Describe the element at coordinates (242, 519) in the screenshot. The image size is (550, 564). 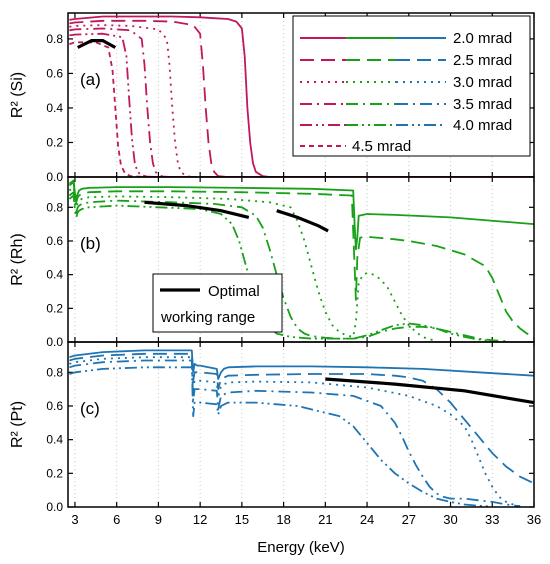
I see `x-tick-label: 15` at that location.